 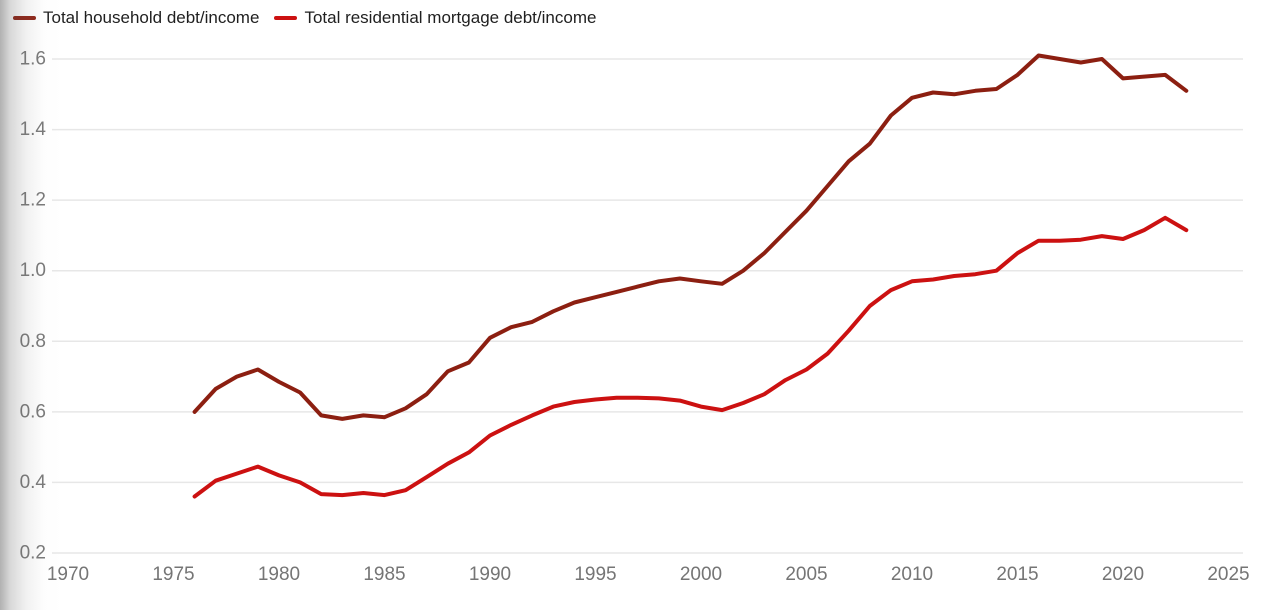 I want to click on x-tick-label: 2010, so click(x=912, y=574).